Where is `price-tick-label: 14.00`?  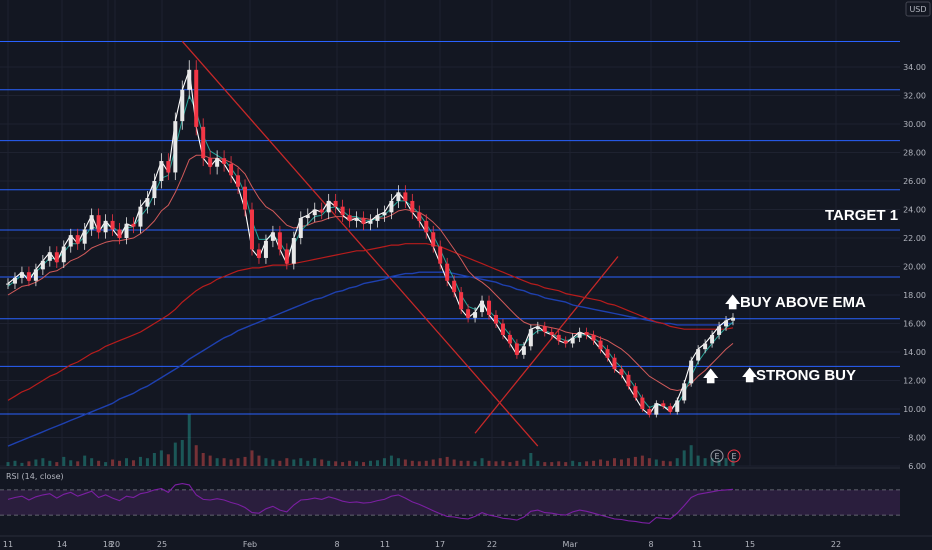 price-tick-label: 14.00 is located at coordinates (914, 352).